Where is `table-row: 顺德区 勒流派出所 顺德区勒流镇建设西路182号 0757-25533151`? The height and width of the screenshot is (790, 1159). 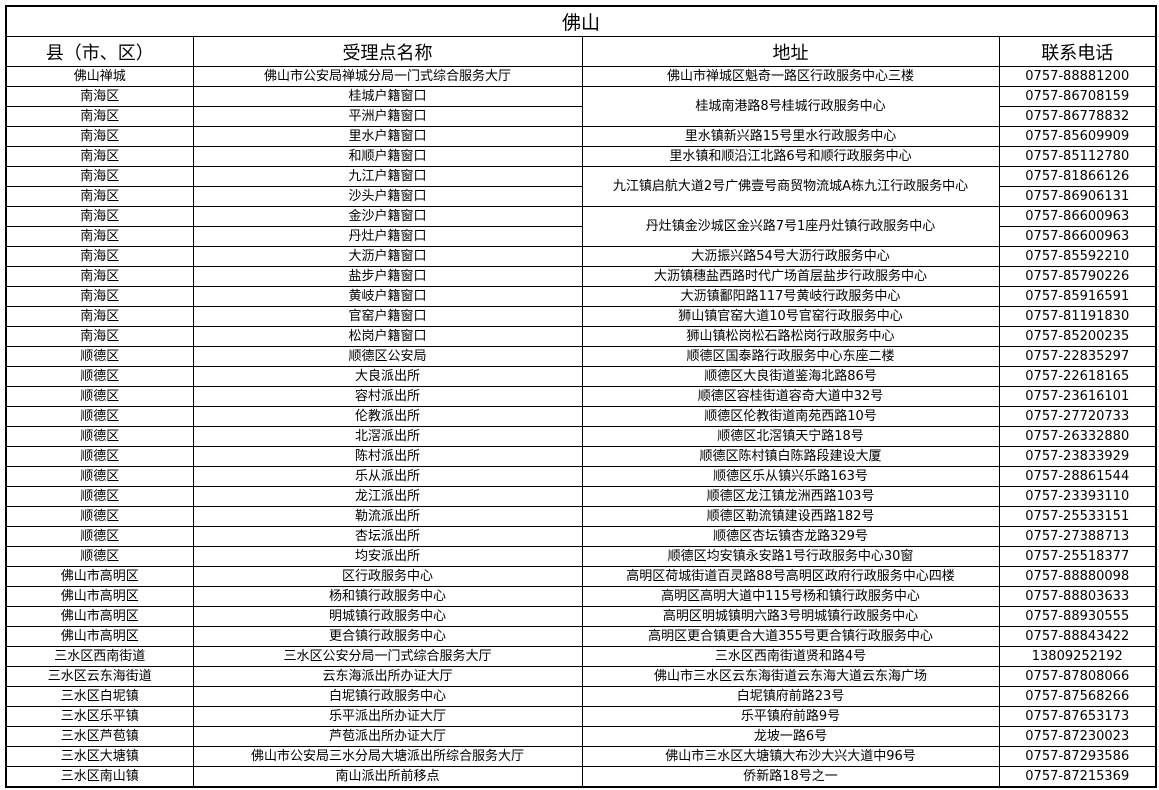 table-row: 顺德区 勒流派出所 顺德区勒流镇建设西路182号 0757-25533151 is located at coordinates (581, 516).